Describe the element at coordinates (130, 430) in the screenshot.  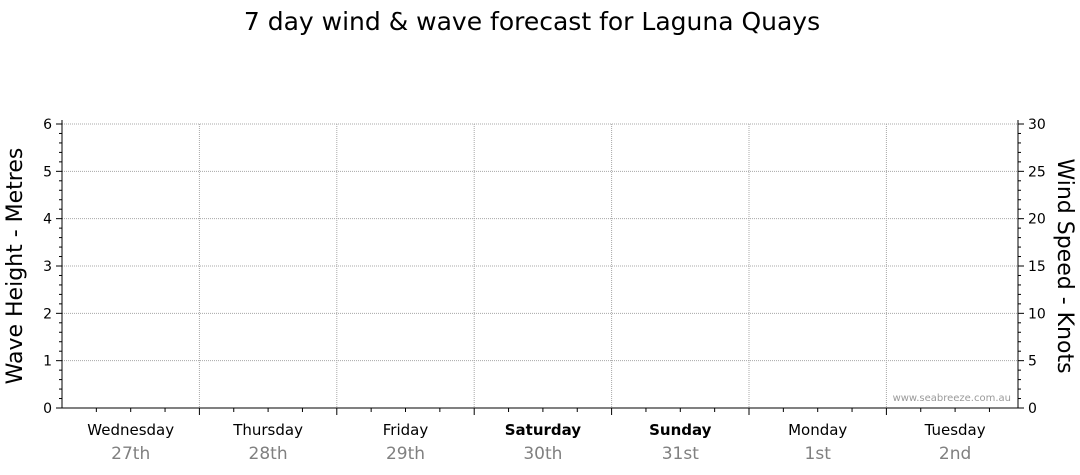
I see `day-name: Wednesday` at that location.